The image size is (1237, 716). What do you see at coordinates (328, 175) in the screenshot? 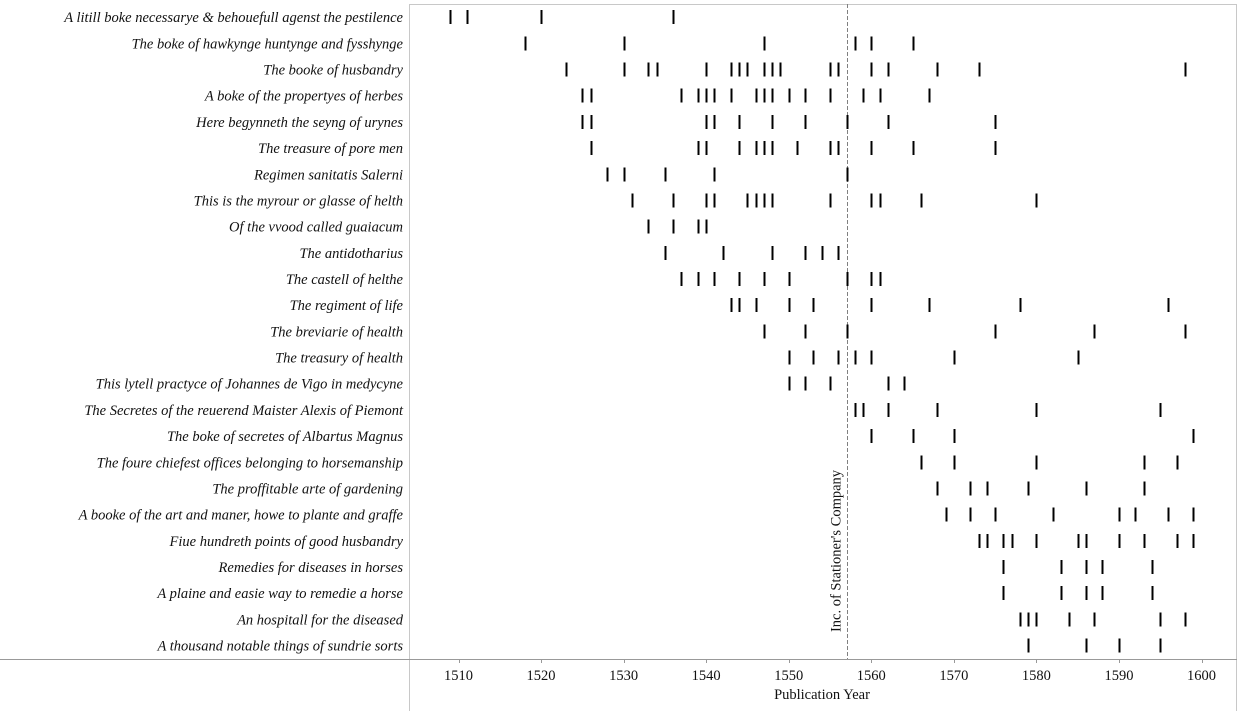
I see `row-label: Regimen sanitatis Salerni` at bounding box center [328, 175].